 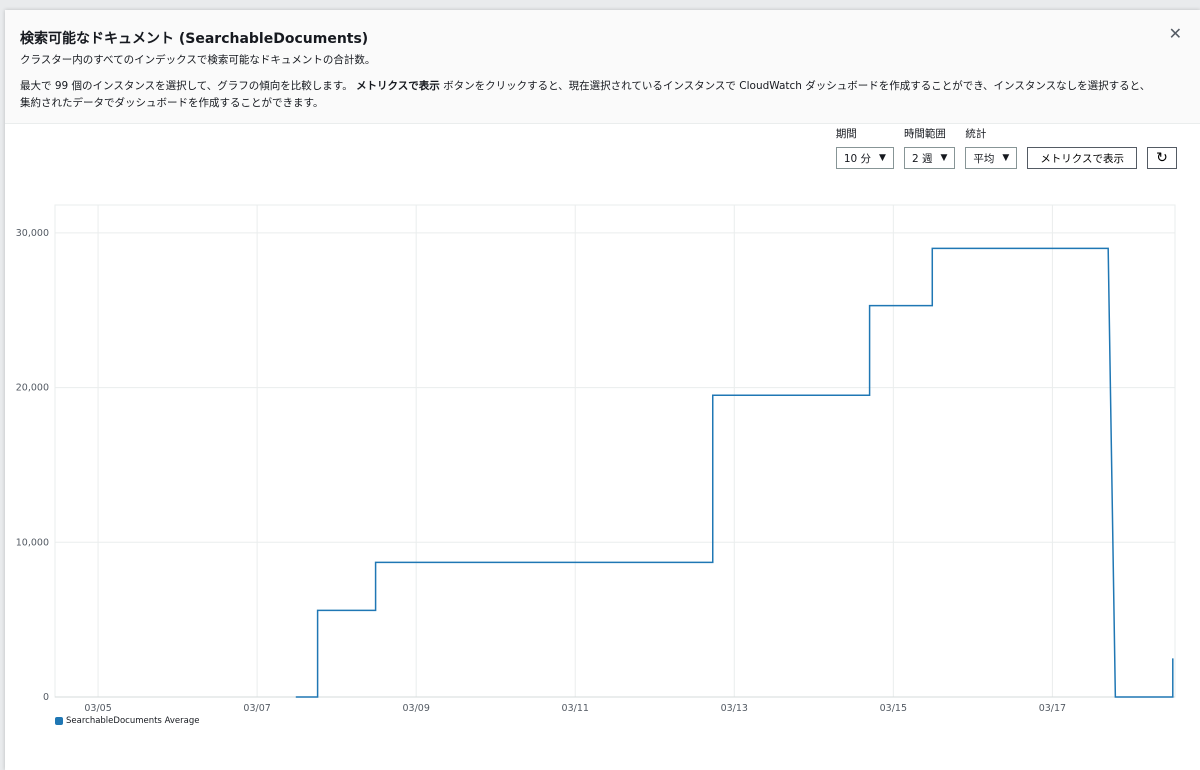 What do you see at coordinates (922, 158) in the screenshot?
I see `range-value: 2 週` at bounding box center [922, 158].